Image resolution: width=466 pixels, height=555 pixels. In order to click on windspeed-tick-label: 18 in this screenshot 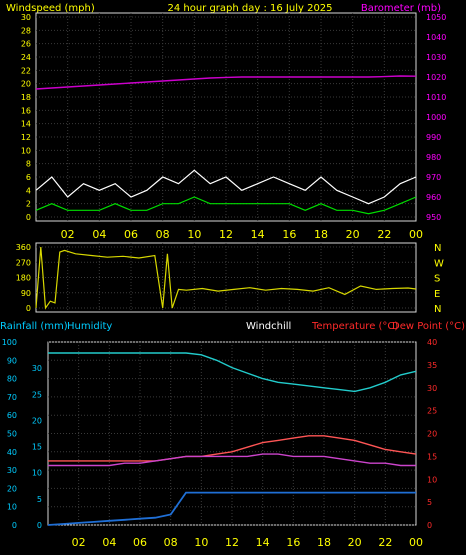, I will do `click(26, 97)`.